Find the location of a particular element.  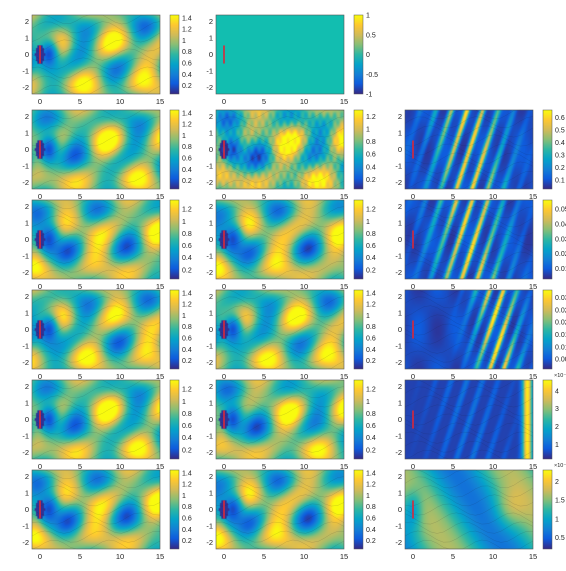

colorbar-tick-label: 3 is located at coordinates (557, 409).